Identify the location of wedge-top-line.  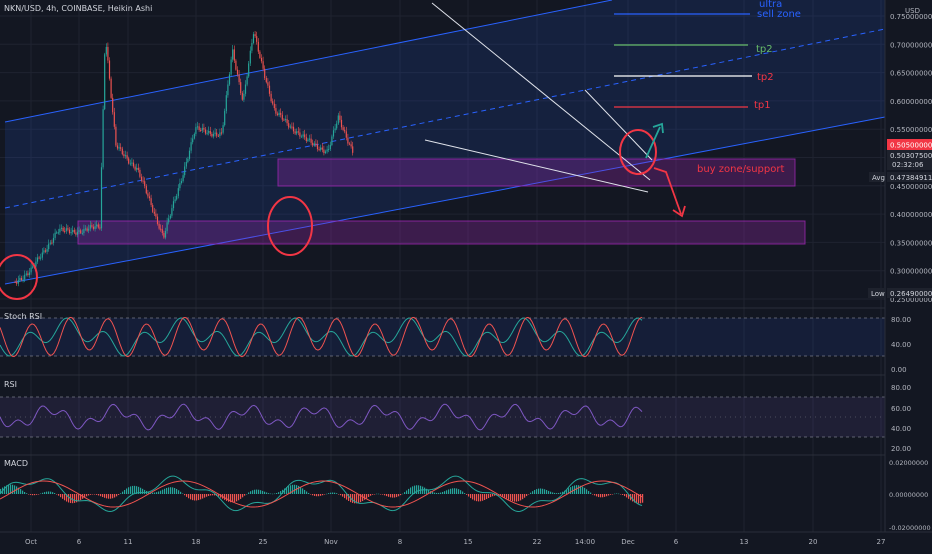
(541, 91).